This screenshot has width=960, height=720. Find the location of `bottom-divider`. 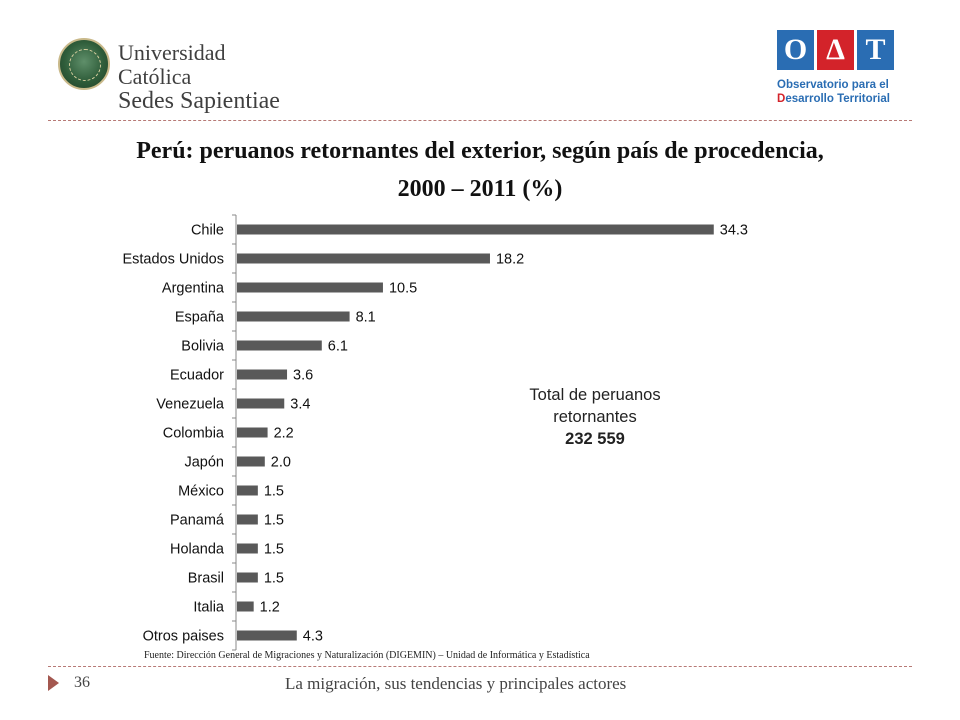

bottom-divider is located at coordinates (480, 666).